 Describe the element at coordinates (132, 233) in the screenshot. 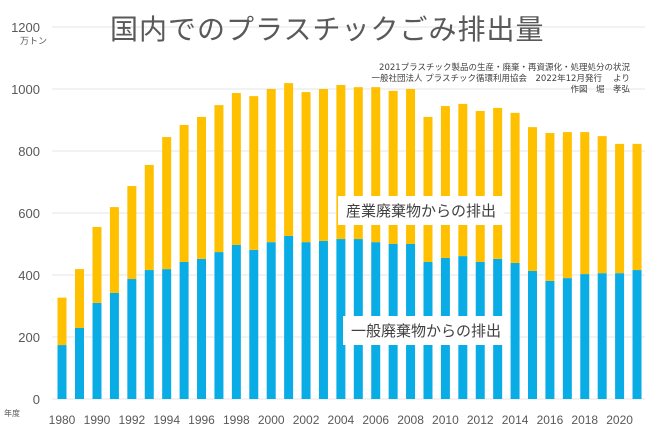

I see `bar-industrial-1992` at that location.